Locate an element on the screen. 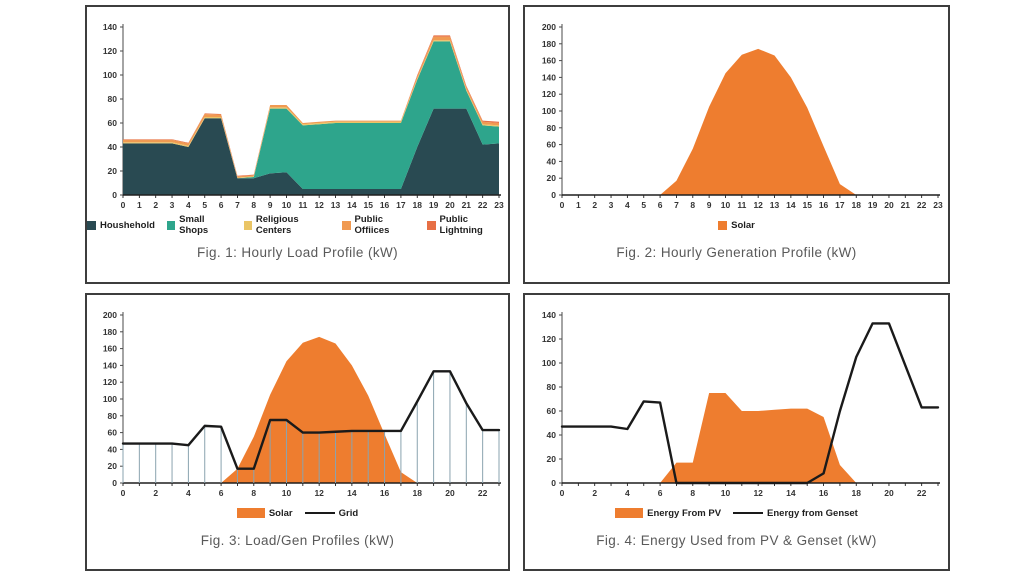 This screenshot has width=1024, height=576. legend-label: Religious Centers is located at coordinates (277, 225).